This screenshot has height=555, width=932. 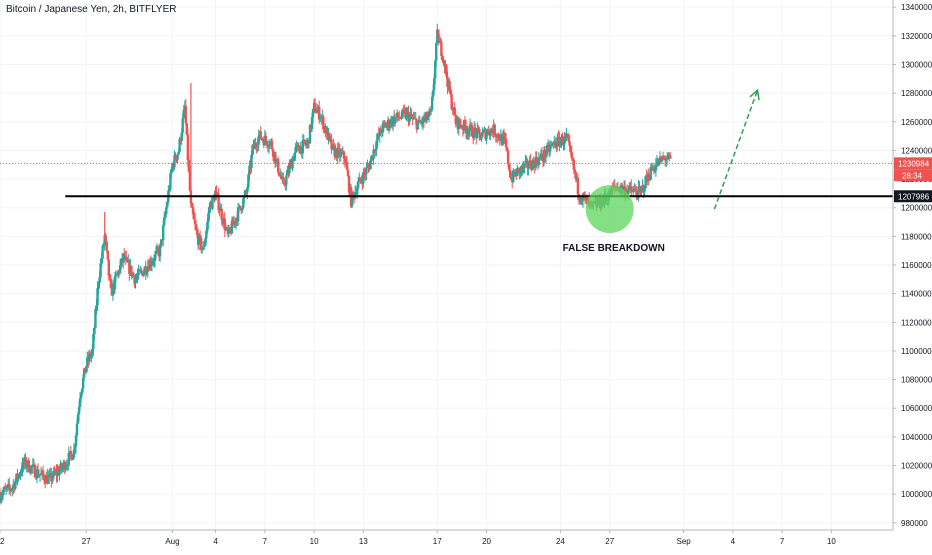 I want to click on y-tick-label: 1280000, so click(x=916, y=93).